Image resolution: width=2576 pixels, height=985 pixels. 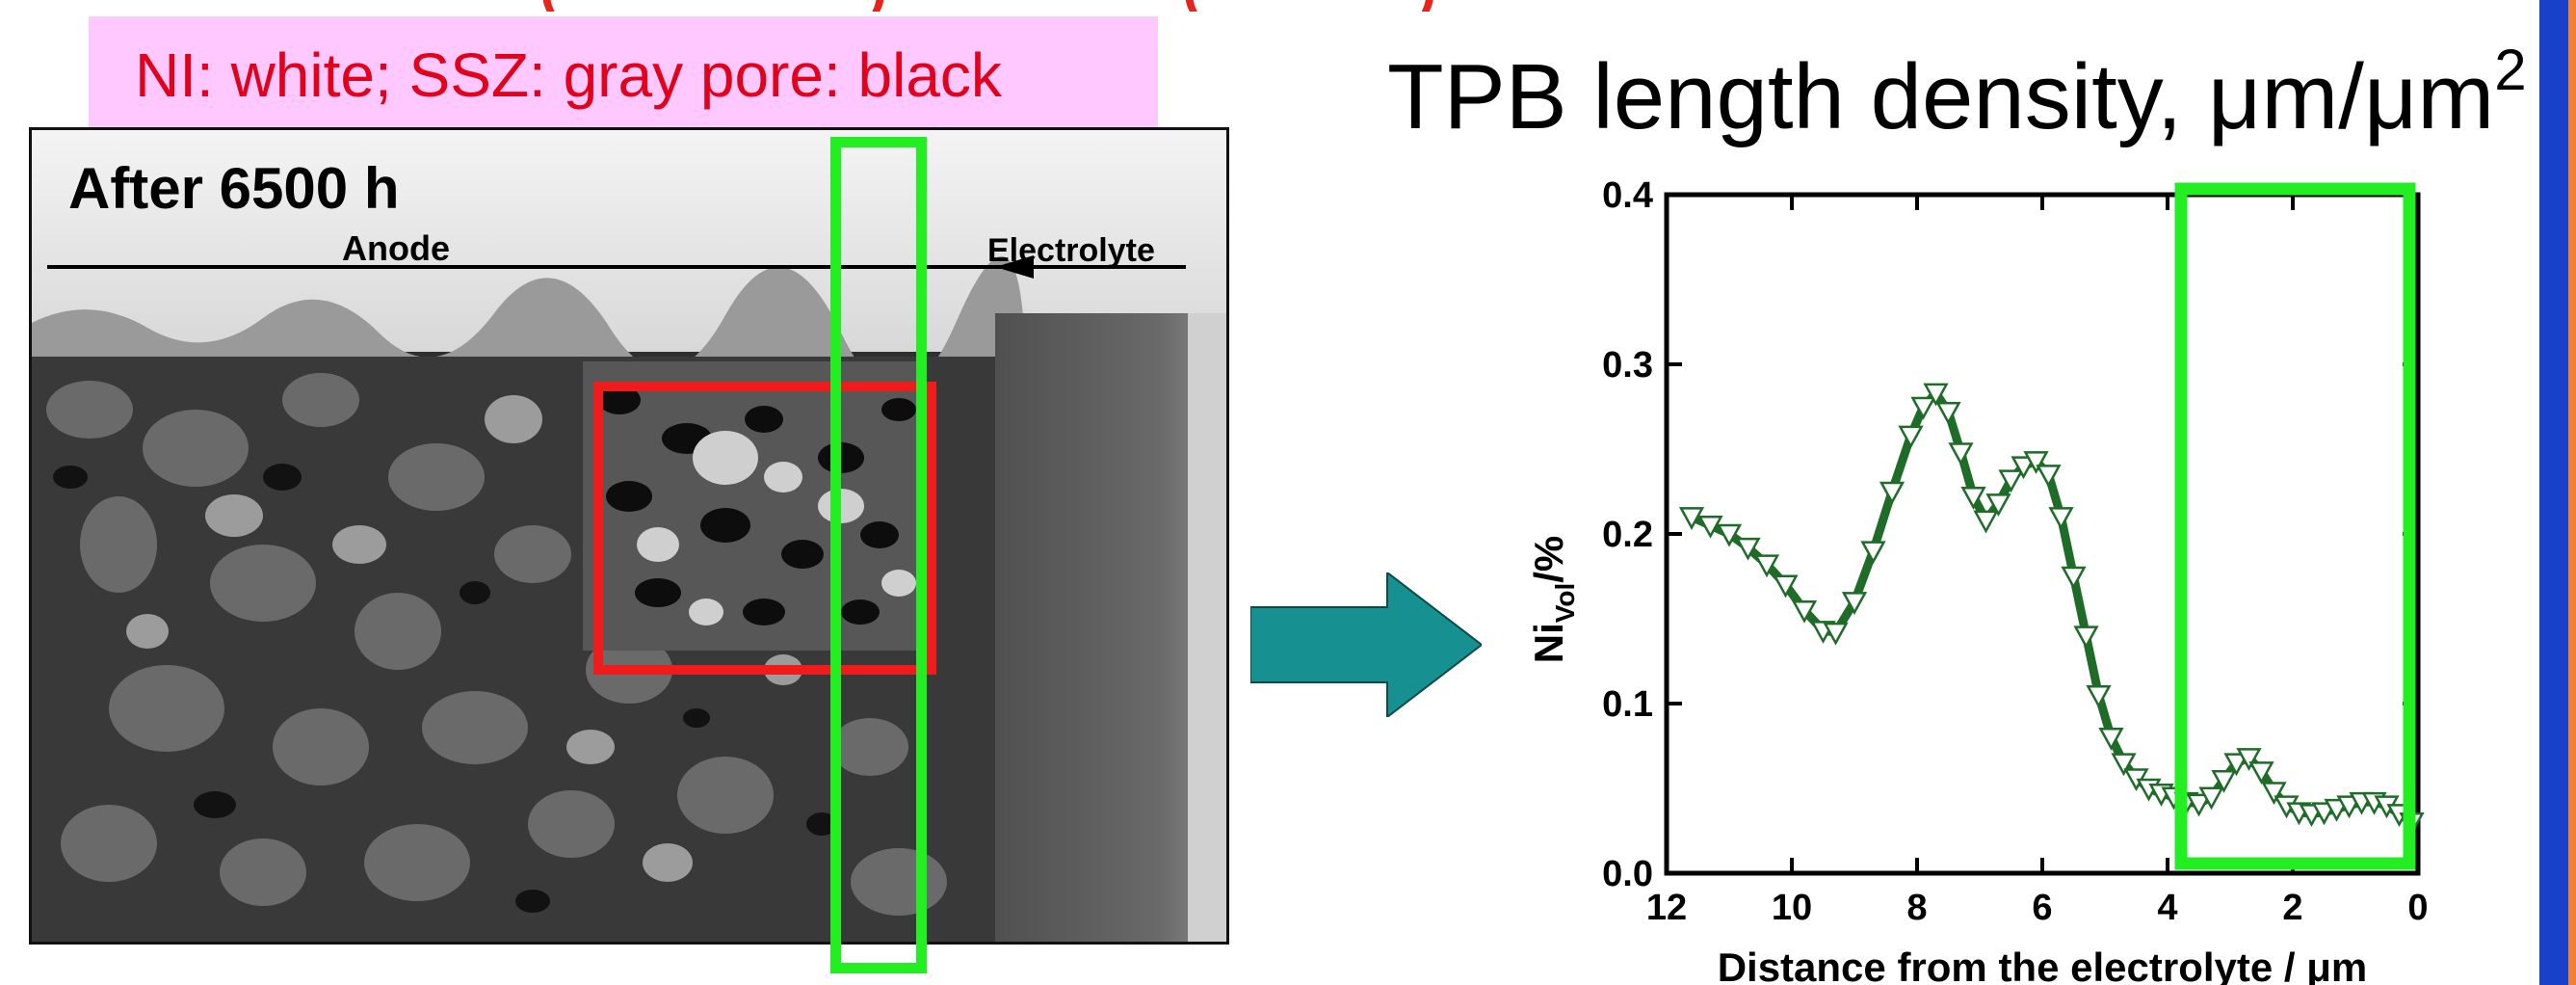 I want to click on x-tick-label: 4, so click(x=2167, y=908).